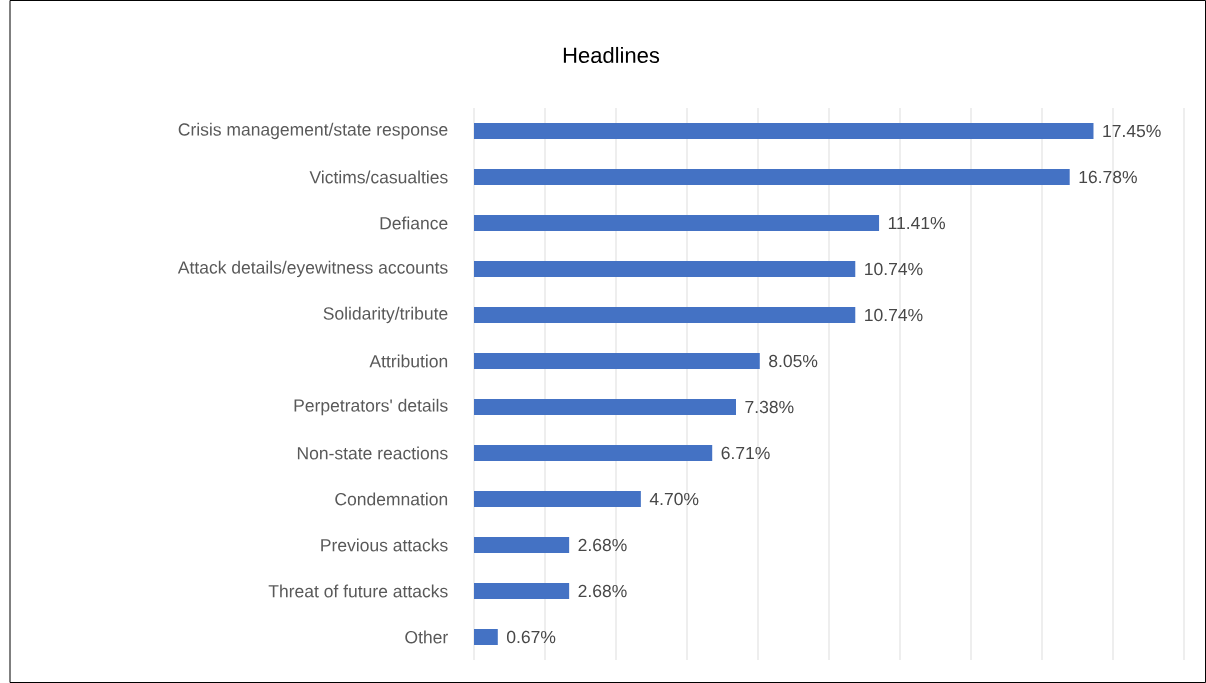  Describe the element at coordinates (312, 269) in the screenshot. I see `y-tick-label: Attack details/eyewitness accounts` at that location.